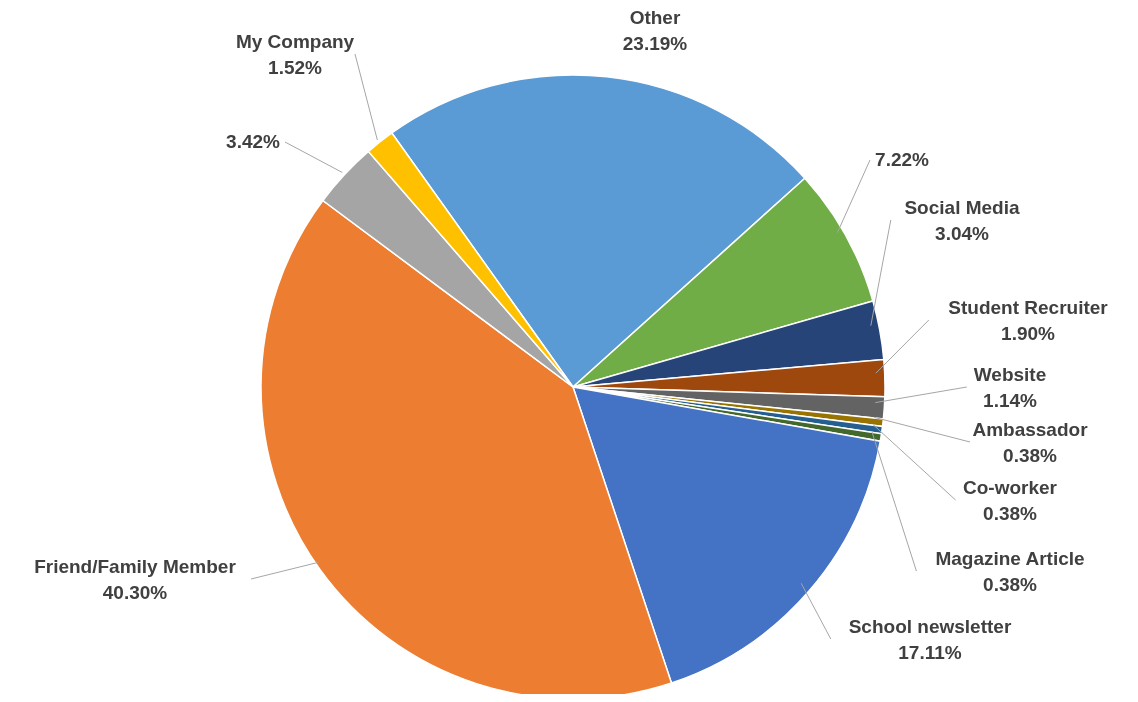 The image size is (1138, 702). I want to click on slice-label: Magazine Article, so click(1010, 558).